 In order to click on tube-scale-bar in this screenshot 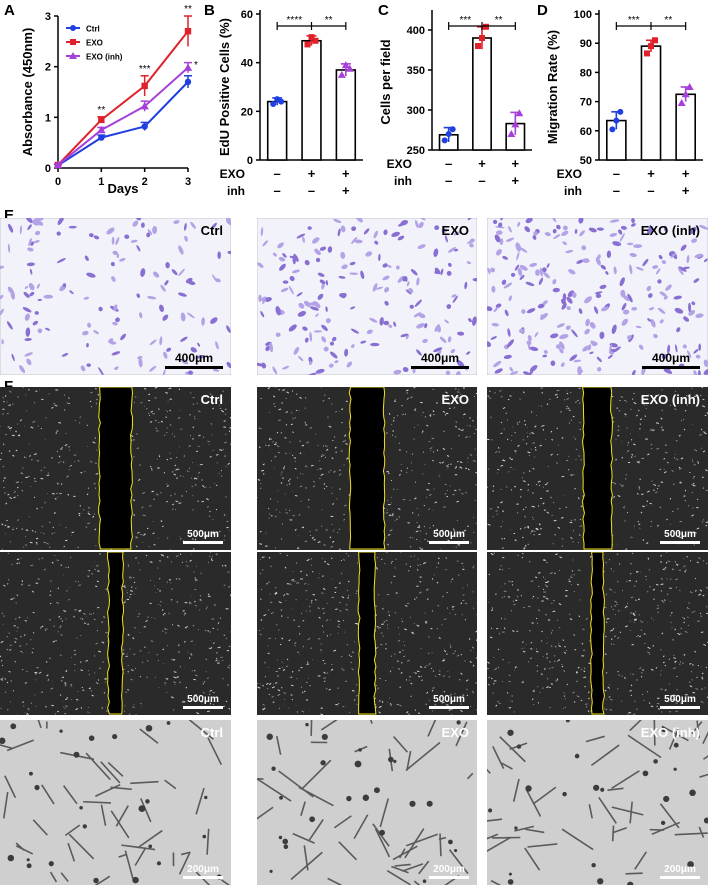, I will do `click(449, 877)`.